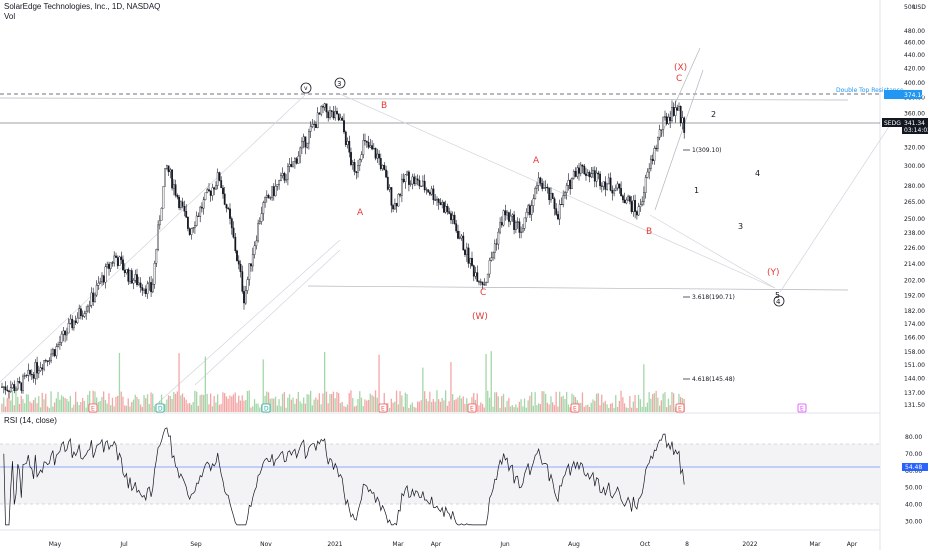 This screenshot has width=932, height=550. I want to click on current-price-badge, so click(915, 126).